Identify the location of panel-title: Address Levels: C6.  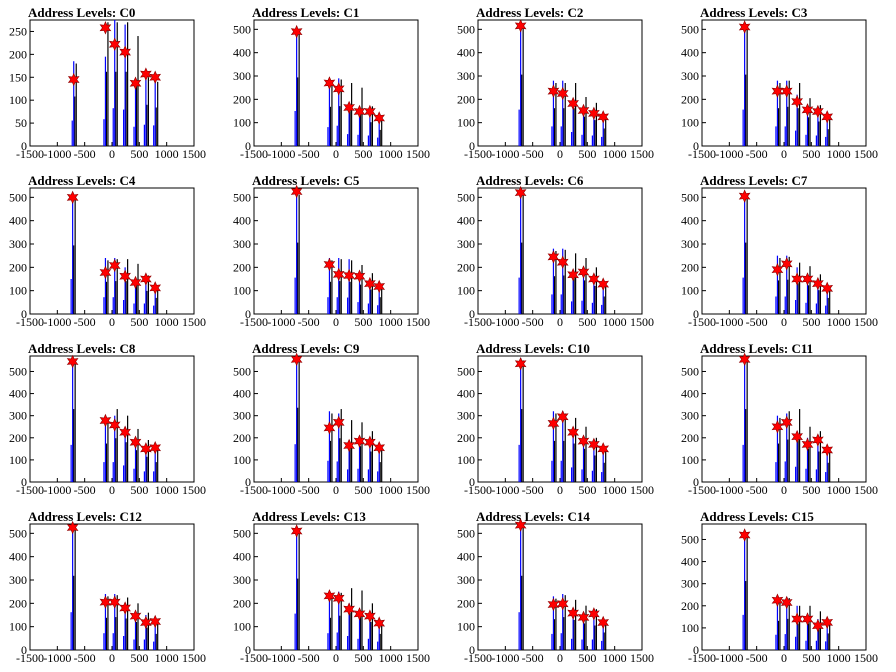
(530, 180).